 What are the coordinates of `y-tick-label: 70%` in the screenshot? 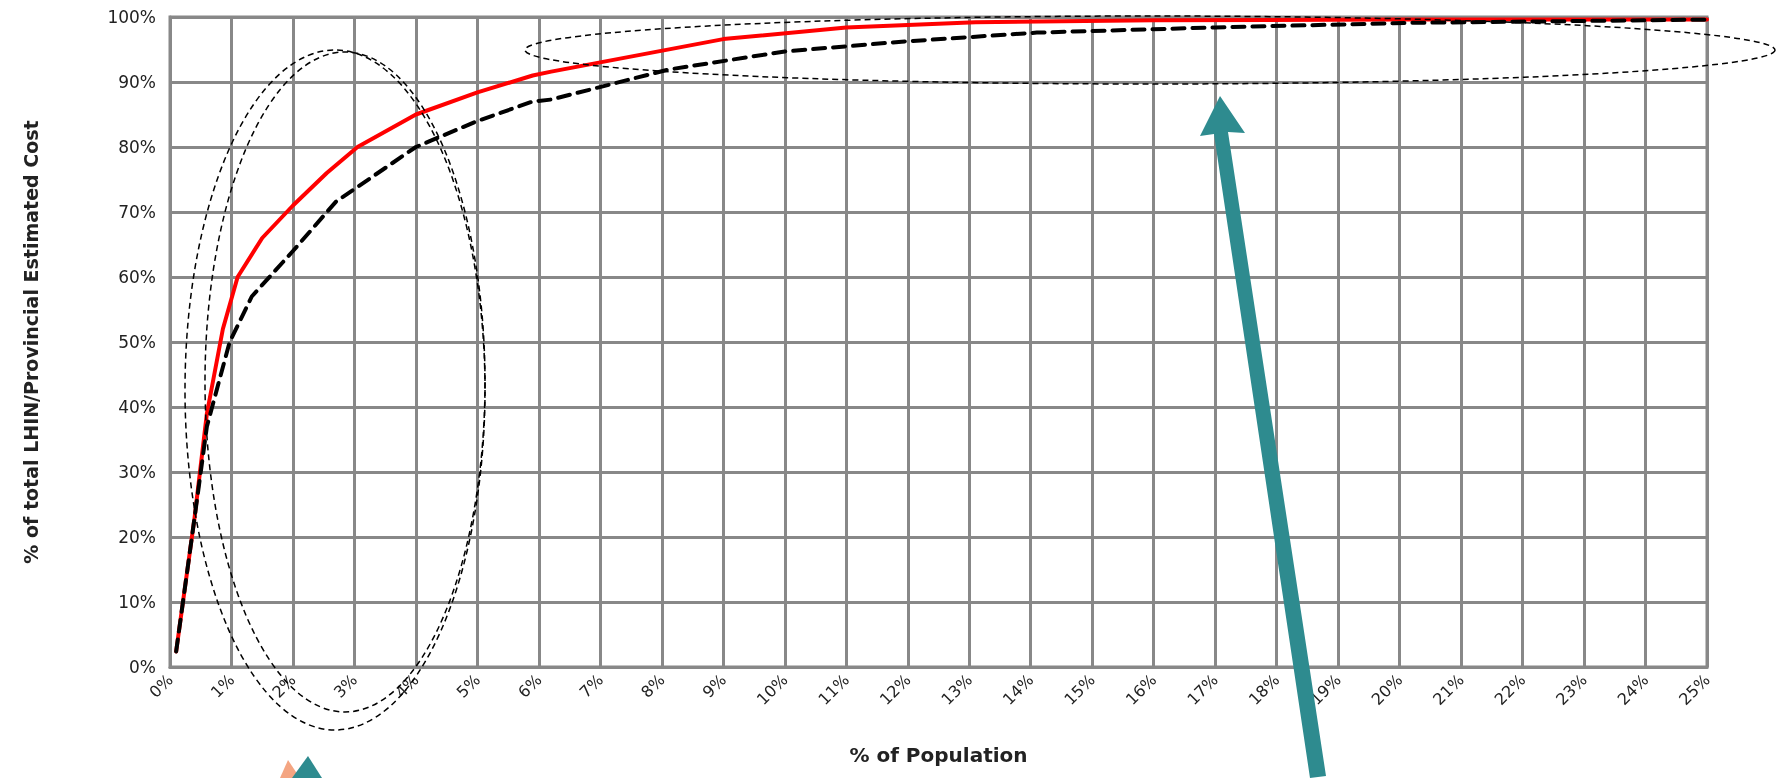 It's located at (137, 212).